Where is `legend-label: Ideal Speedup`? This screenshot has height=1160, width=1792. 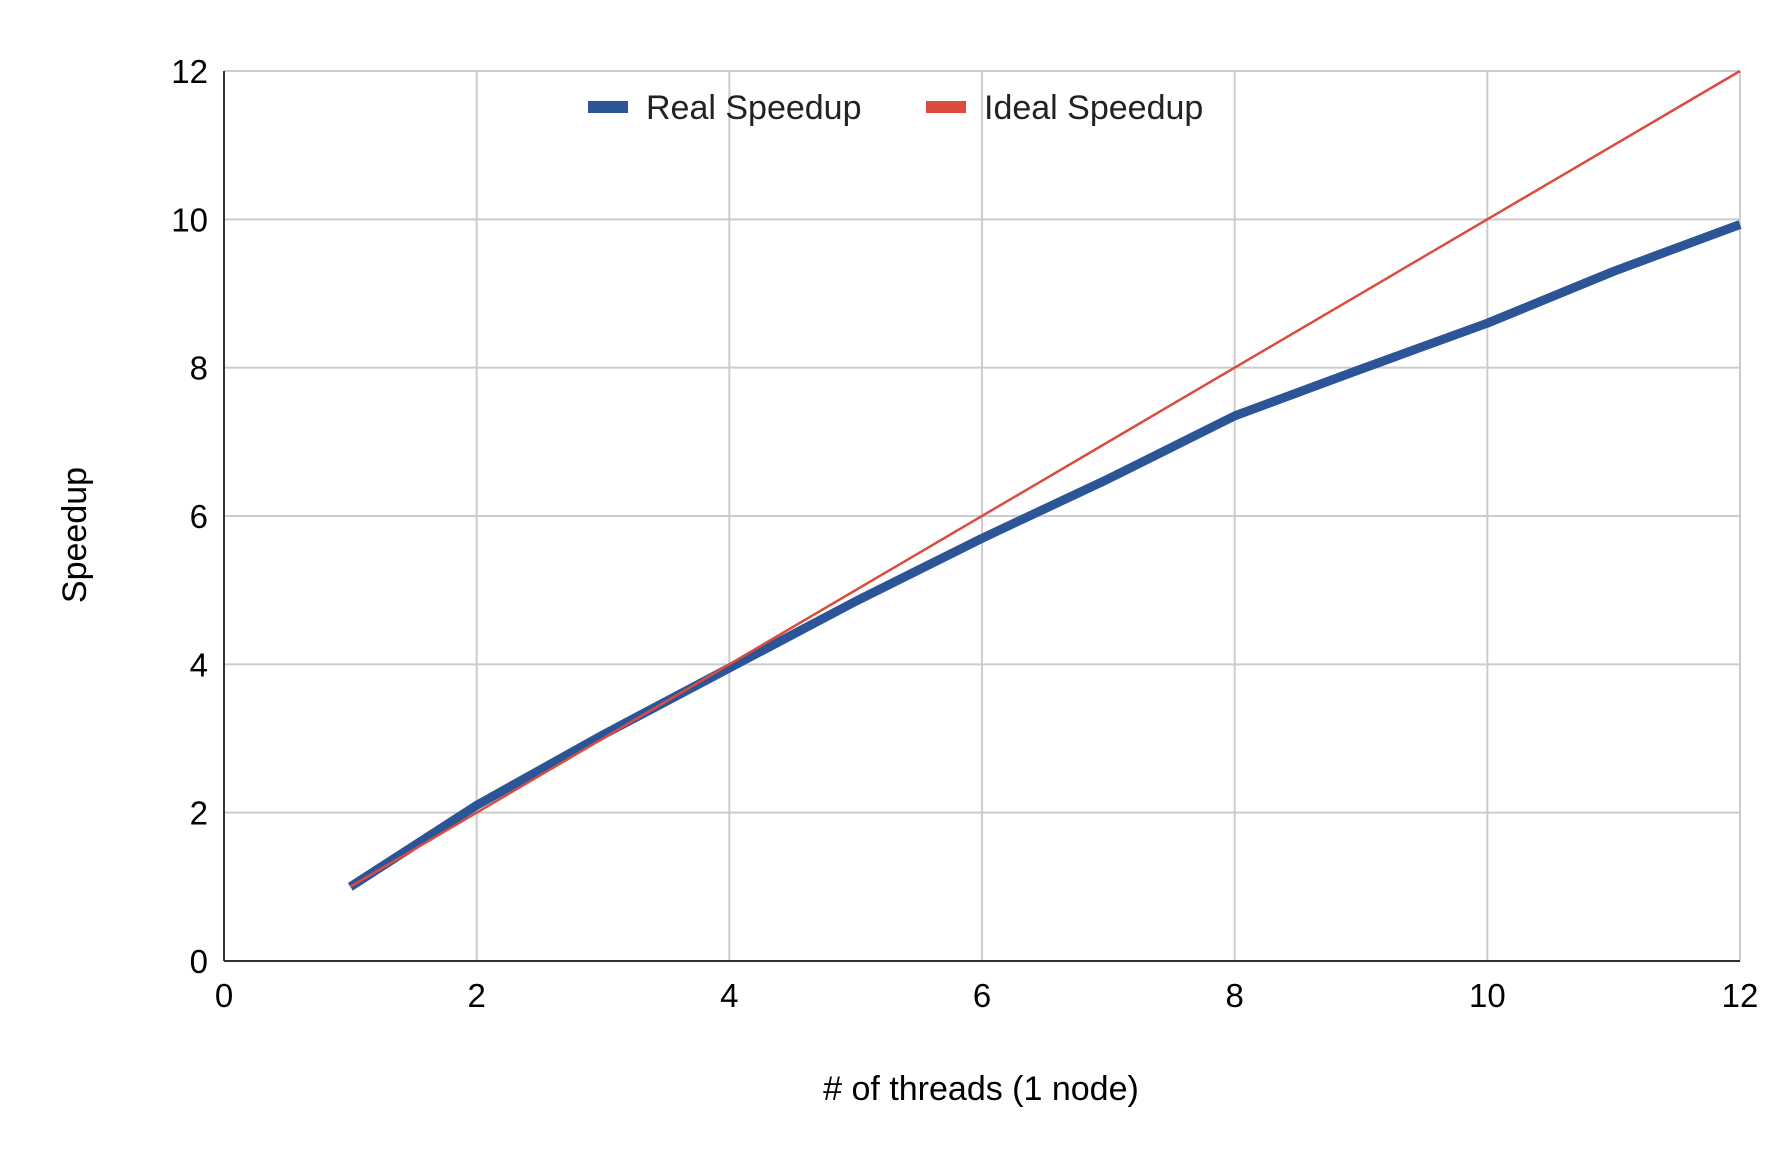
legend-label: Ideal Speedup is located at coordinates (1093, 108).